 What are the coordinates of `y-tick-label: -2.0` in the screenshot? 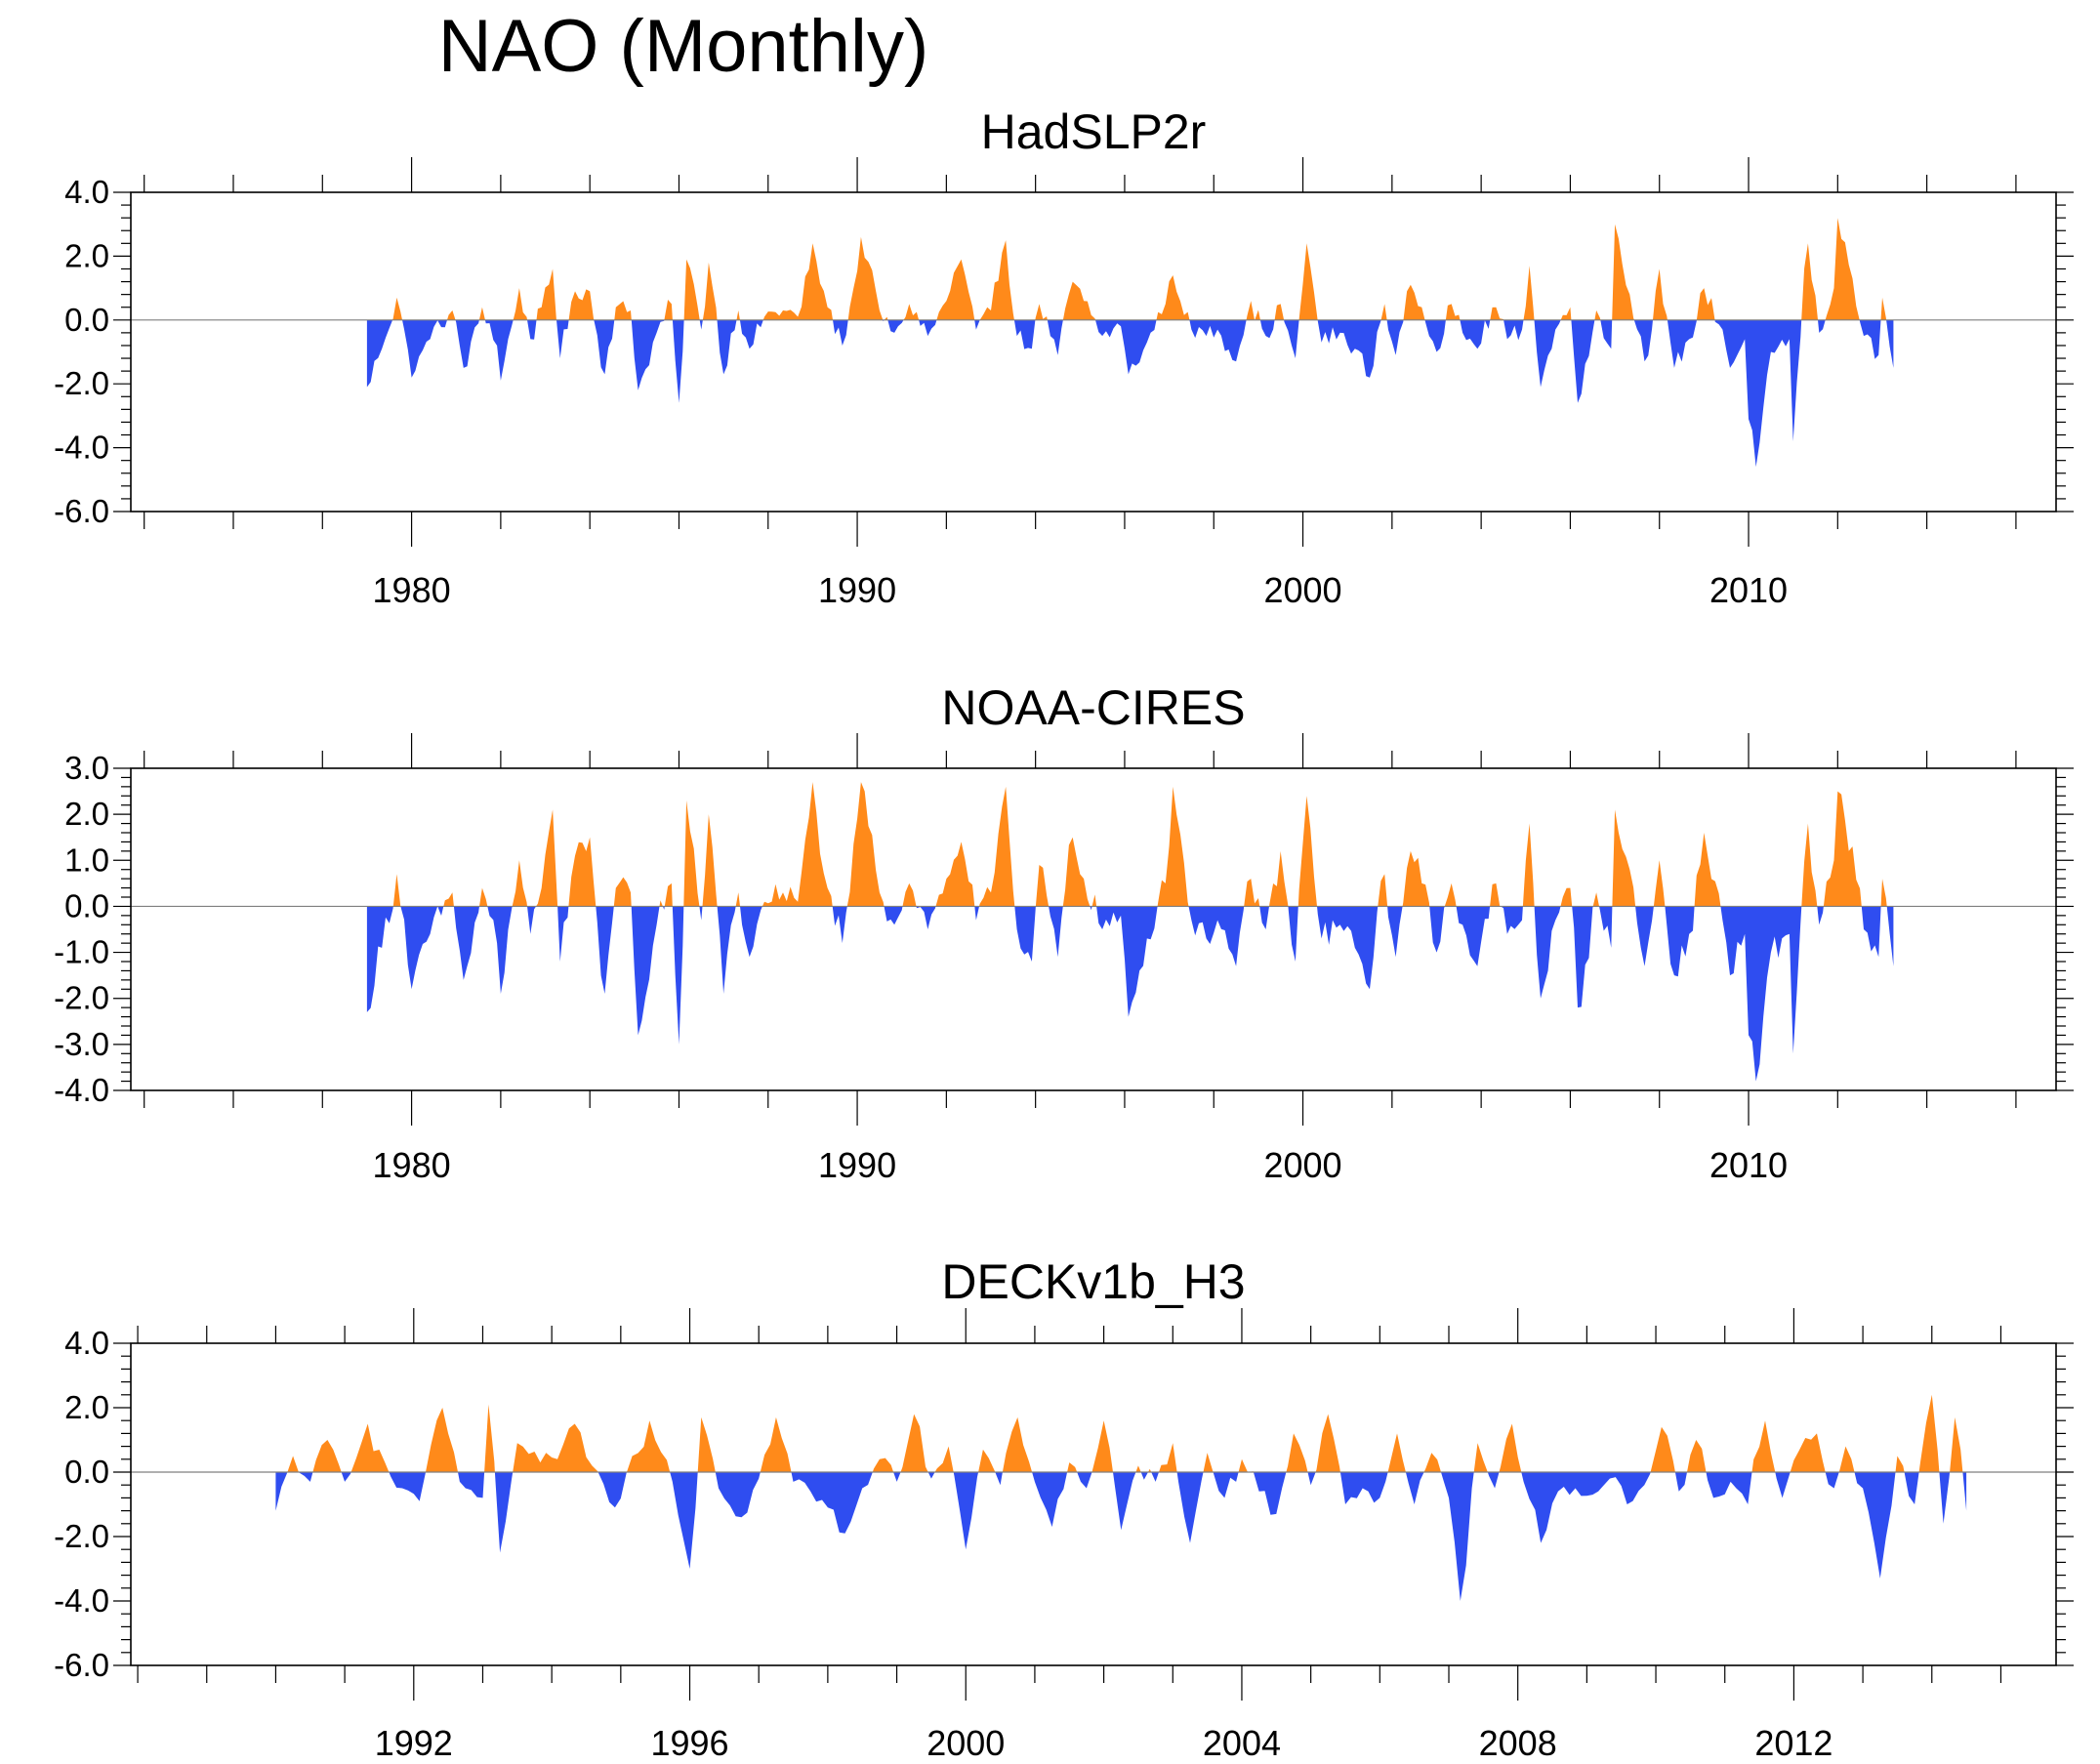 It's located at (81, 1536).